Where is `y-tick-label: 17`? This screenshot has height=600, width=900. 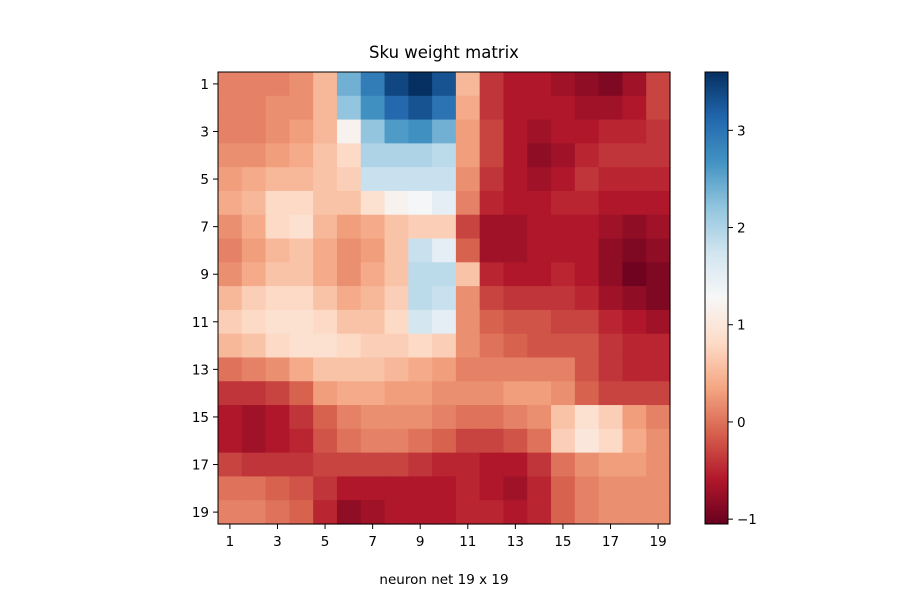 y-tick-label: 17 is located at coordinates (200, 466).